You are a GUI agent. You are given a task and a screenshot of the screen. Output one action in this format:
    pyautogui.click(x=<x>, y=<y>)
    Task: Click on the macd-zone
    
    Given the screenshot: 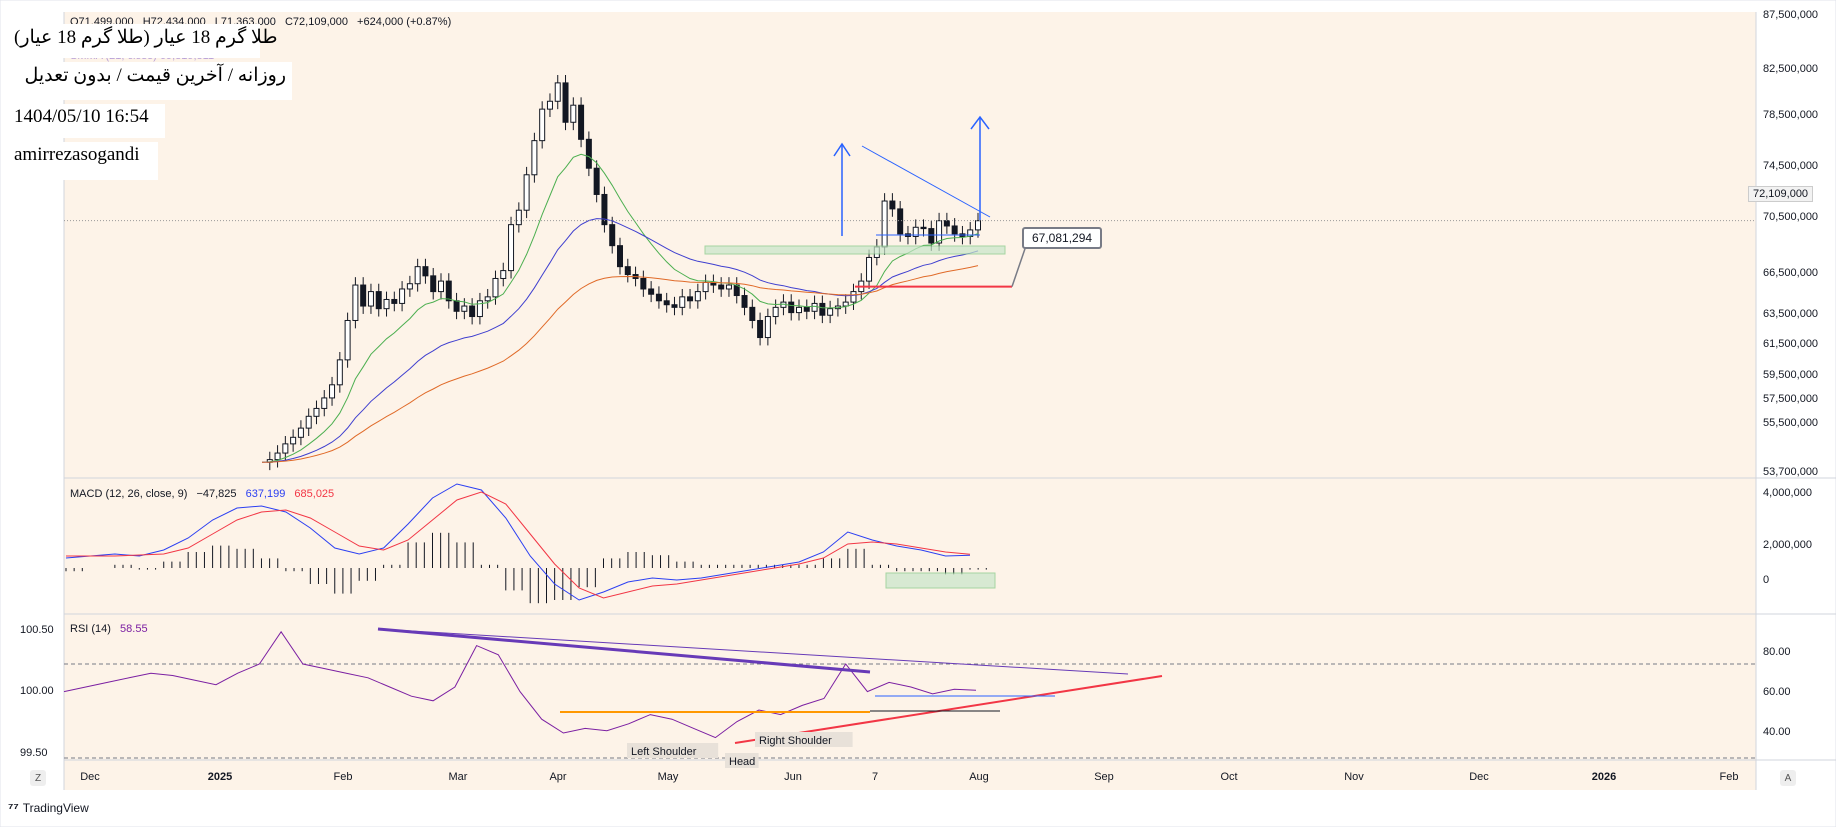 What is the action you would take?
    pyautogui.click(x=940, y=580)
    